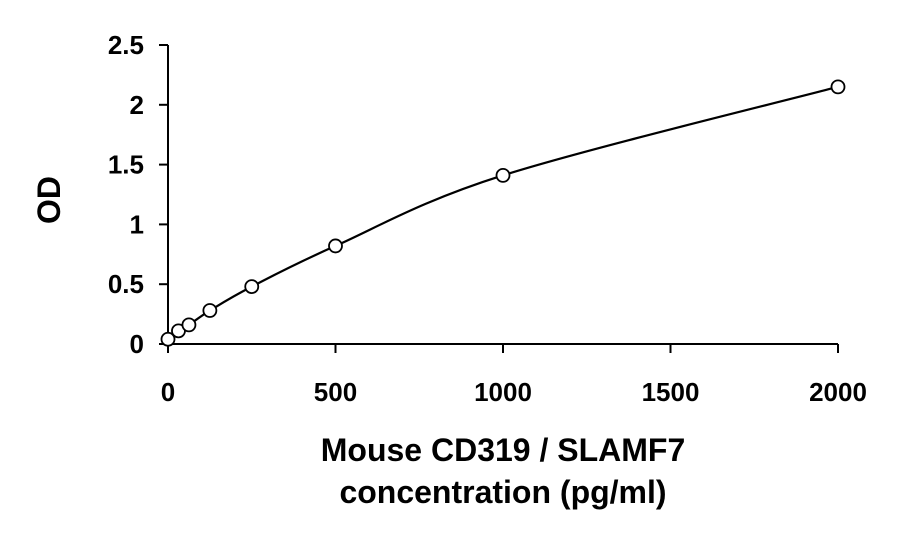 The image size is (914, 538). What do you see at coordinates (137, 344) in the screenshot?
I see `y-tick-label: 0` at bounding box center [137, 344].